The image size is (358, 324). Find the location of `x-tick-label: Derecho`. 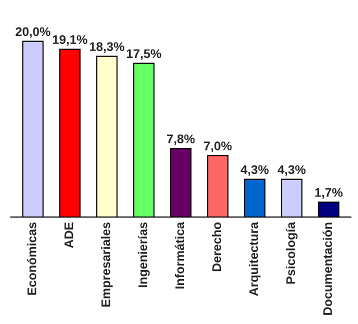

x-tick-label: Derecho is located at coordinates (217, 247).